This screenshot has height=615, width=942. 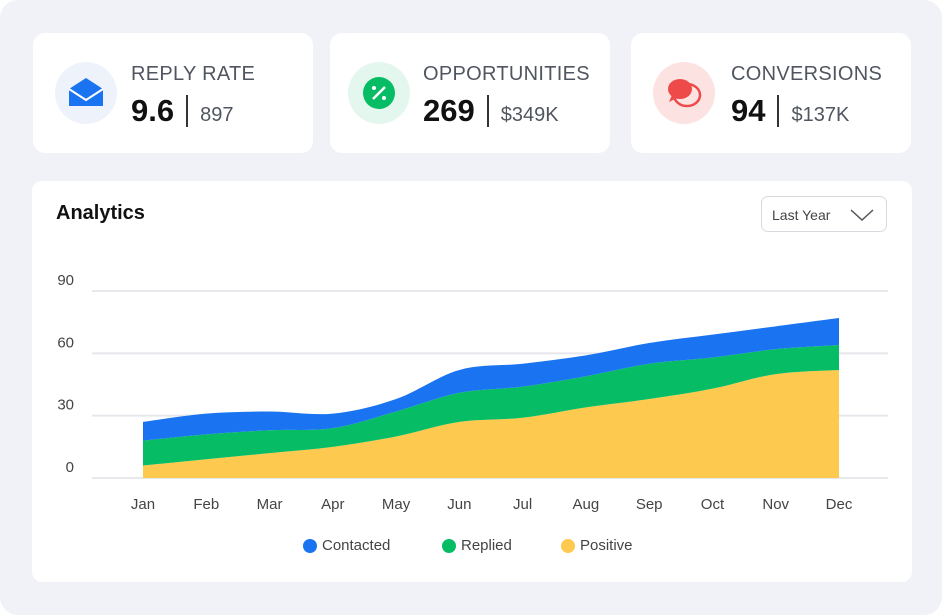 What do you see at coordinates (713, 504) in the screenshot?
I see `x-tick-label: Oct` at bounding box center [713, 504].